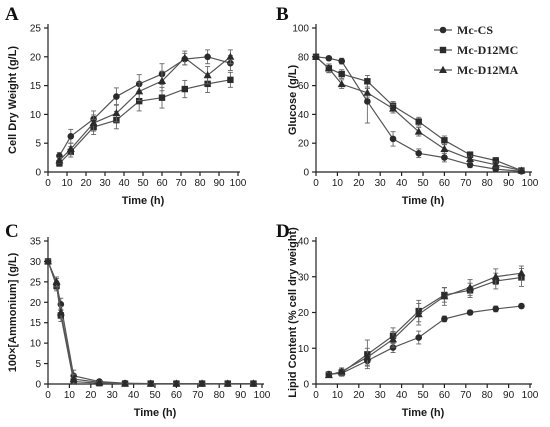 This screenshot has width=550, height=427. Describe the element at coordinates (12, 14) in the screenshot. I see `panel-letter: A` at that location.